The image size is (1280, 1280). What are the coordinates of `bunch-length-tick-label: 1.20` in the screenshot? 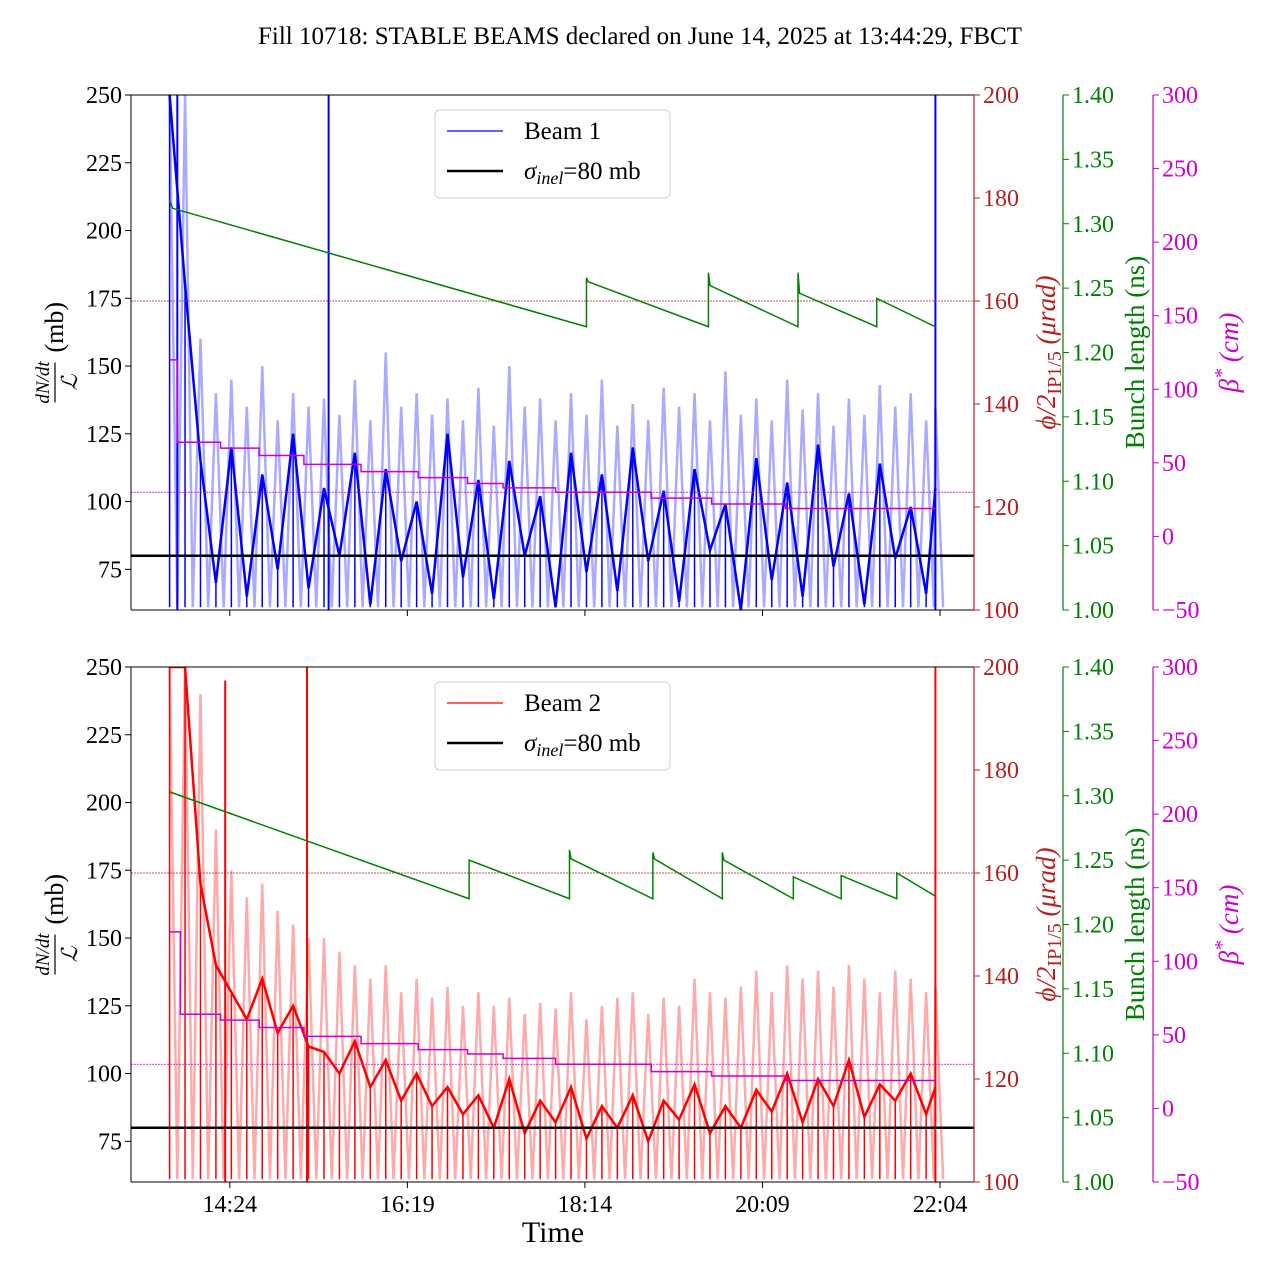 It's located at (1093, 926).